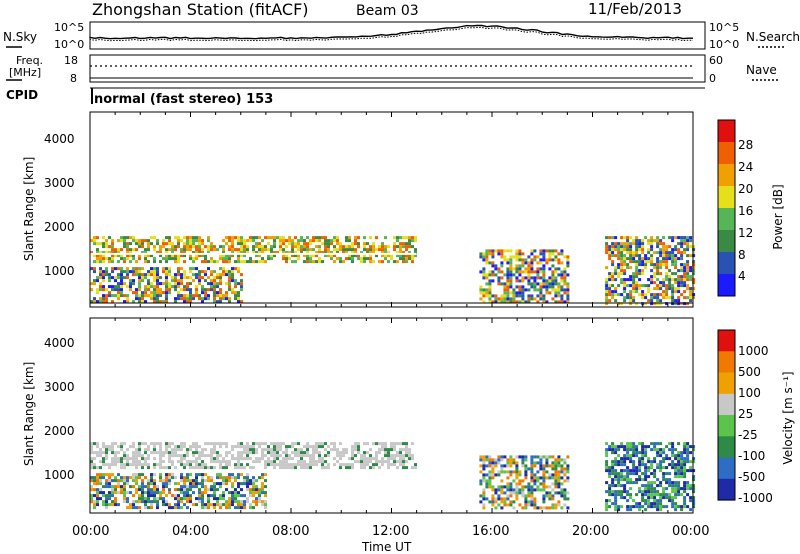 The image size is (800, 554). Describe the element at coordinates (753, 351) in the screenshot. I see `vel-cbar-tick-1000: 1000` at that location.